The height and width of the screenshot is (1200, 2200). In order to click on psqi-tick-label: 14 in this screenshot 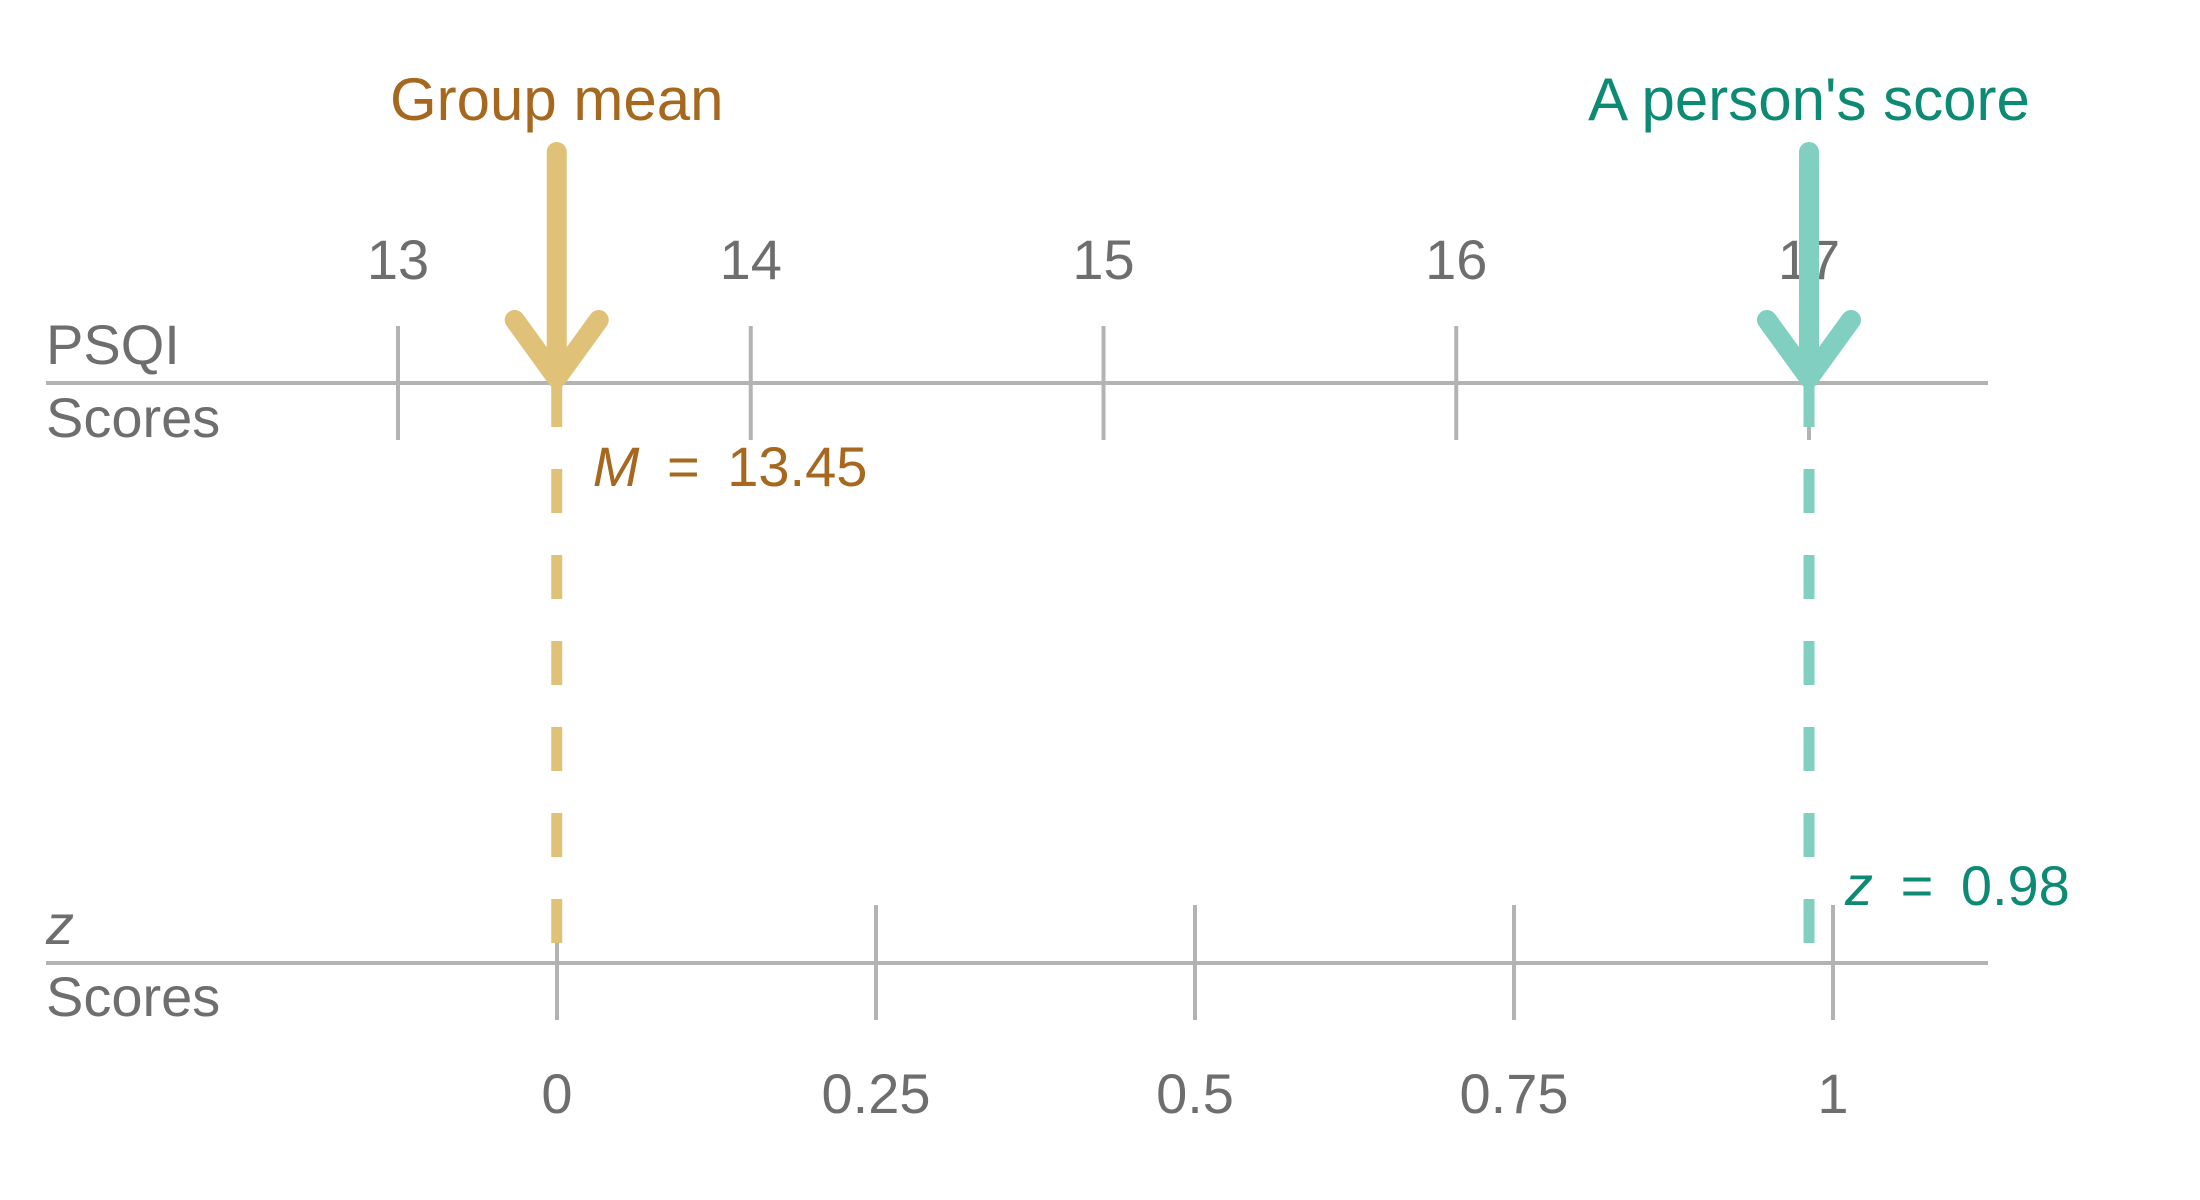, I will do `click(751, 259)`.